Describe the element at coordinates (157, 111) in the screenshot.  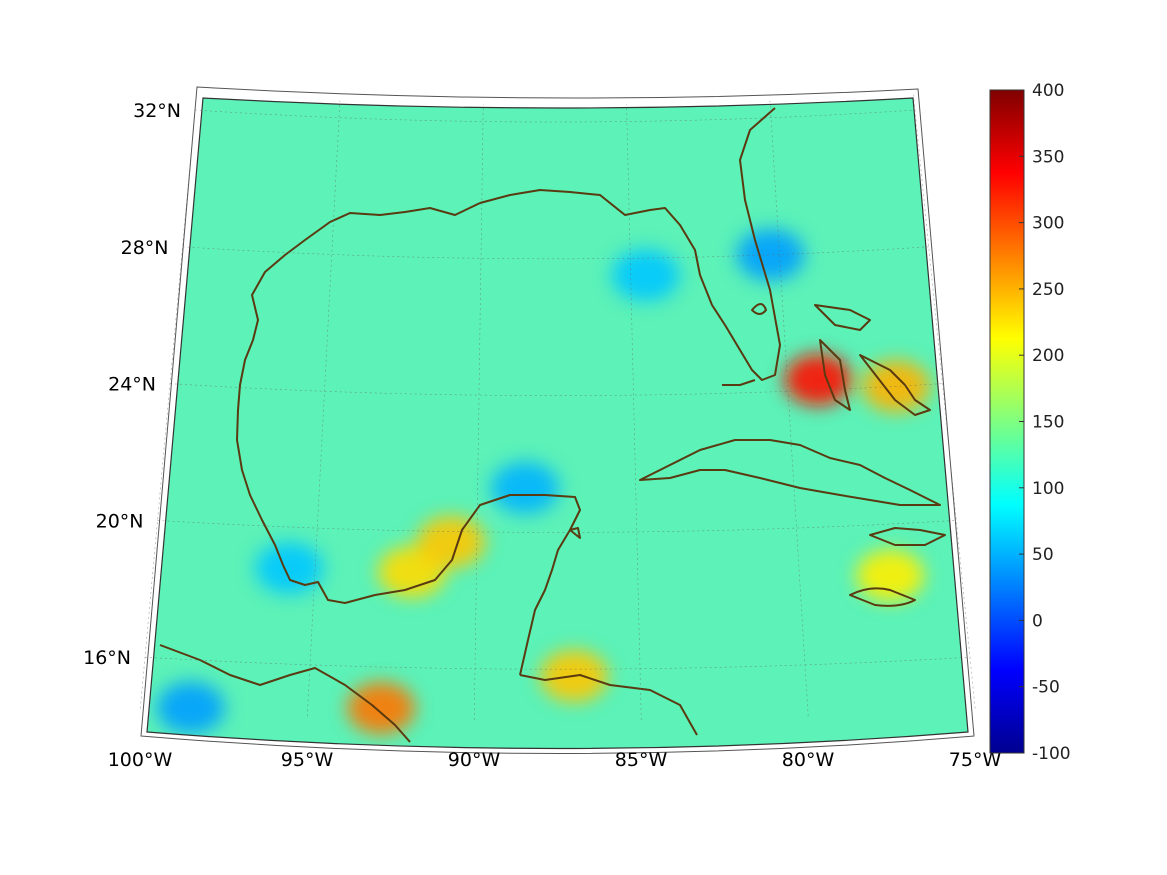
I see `lat-tick-label: 32°N` at that location.